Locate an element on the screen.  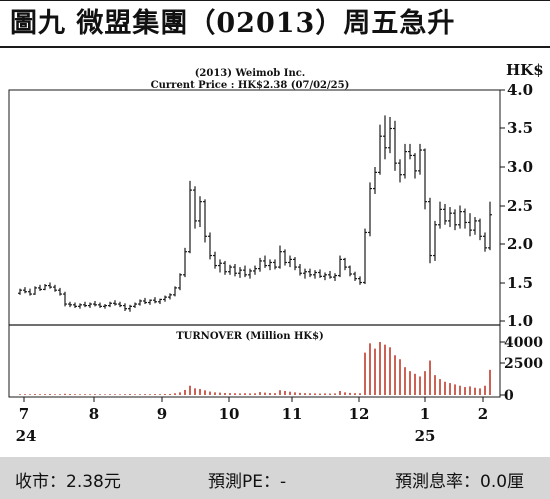
price-tick-1-0: 1.0 is located at coordinates (520, 321).